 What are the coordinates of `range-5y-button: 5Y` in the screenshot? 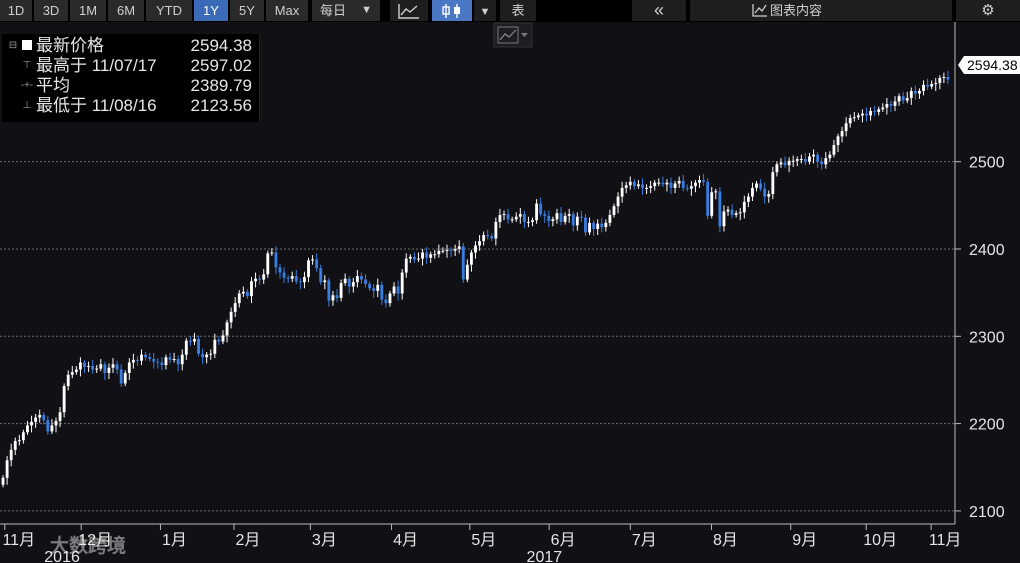 It's located at (247, 10).